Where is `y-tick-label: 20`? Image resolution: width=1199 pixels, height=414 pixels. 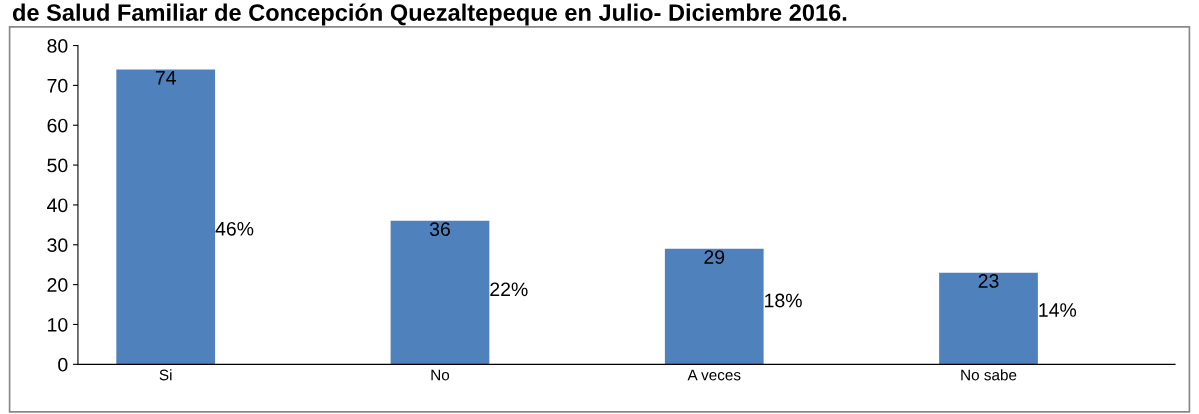 y-tick-label: 20 is located at coordinates (57, 285).